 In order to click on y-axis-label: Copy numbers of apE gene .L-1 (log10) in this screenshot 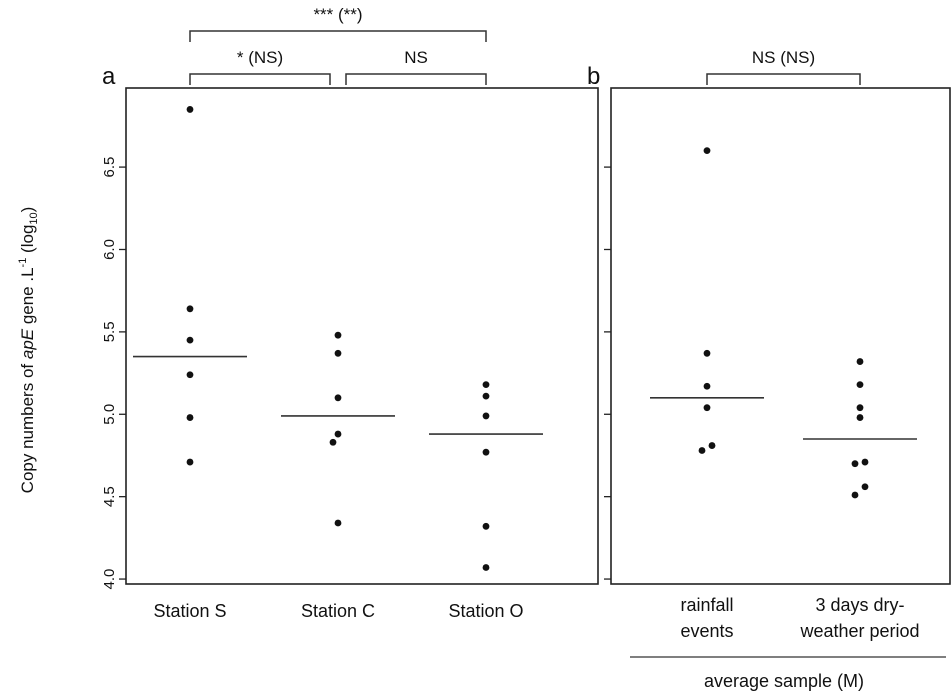, I will do `click(28, 350)`.